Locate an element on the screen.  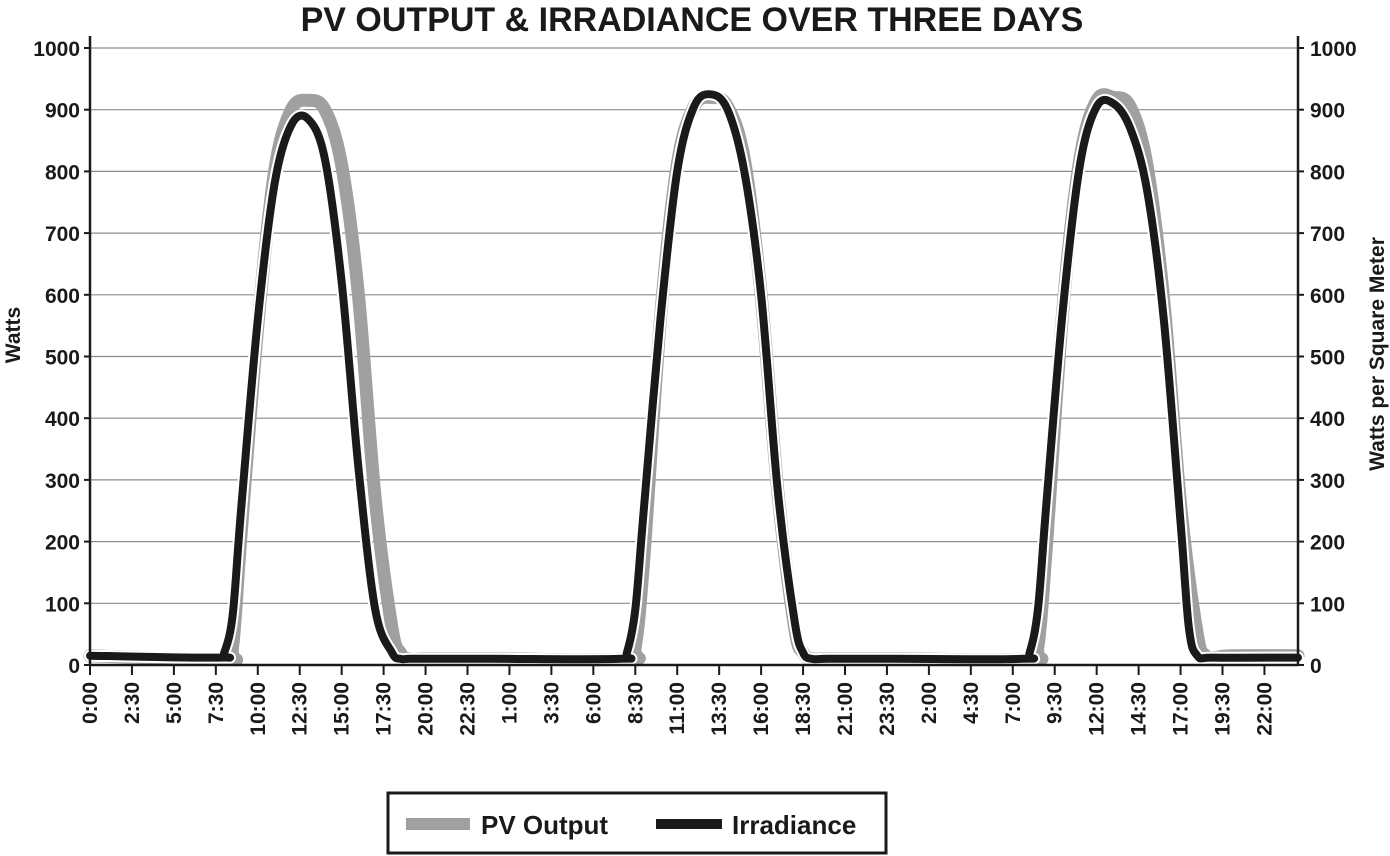
x-tick-label: 17:30 is located at coordinates (384, 709).